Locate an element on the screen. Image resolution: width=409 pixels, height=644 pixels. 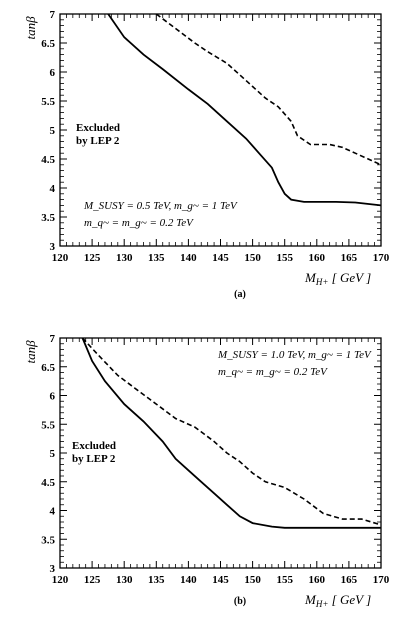
panel-label: (b) is located at coordinates (240, 601).